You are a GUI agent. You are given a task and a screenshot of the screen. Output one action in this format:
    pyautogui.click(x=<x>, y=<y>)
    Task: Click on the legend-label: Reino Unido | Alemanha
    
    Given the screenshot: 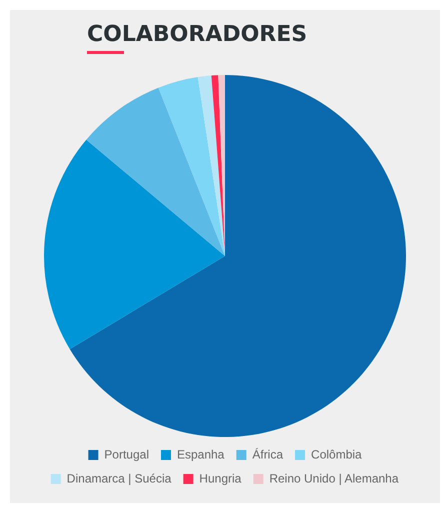 What is the action you would take?
    pyautogui.click(x=334, y=478)
    